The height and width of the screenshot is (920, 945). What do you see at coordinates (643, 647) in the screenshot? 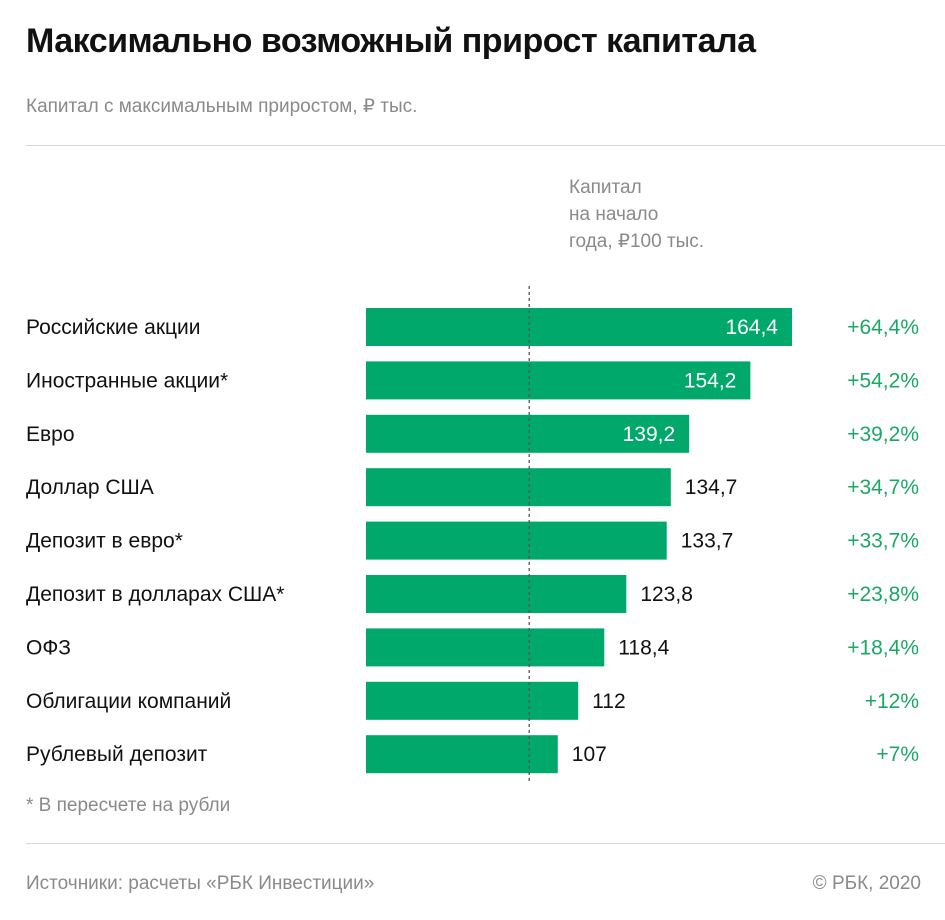
I see `value-label: 118,4` at bounding box center [643, 647].